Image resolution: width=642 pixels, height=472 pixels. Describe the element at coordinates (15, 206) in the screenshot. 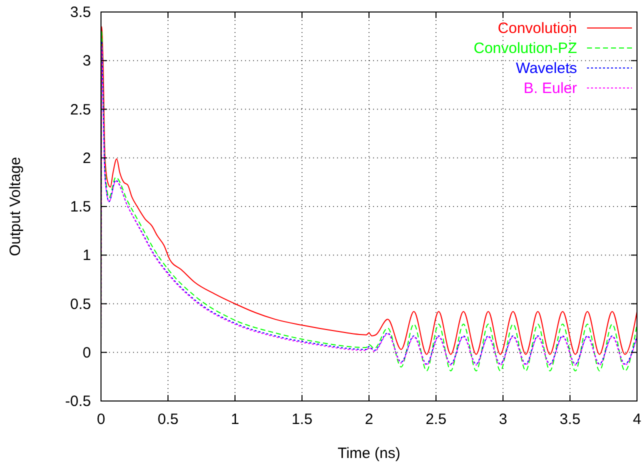

I see `y-axis-title: Output Voltage` at that location.